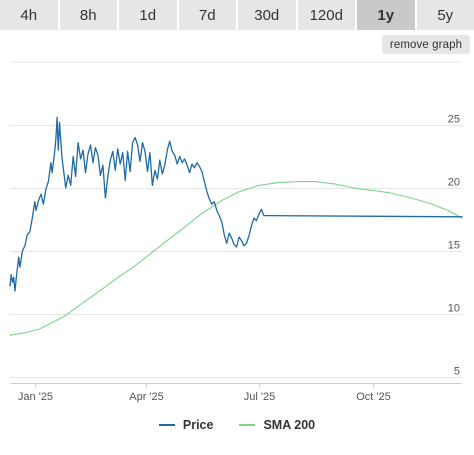 This screenshot has width=474, height=455. Describe the element at coordinates (166, 425) in the screenshot. I see `legend-swatch-price` at that location.